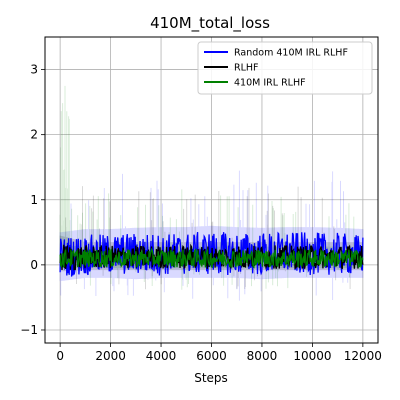 Image resolution: width=400 pixels, height=400 pixels. What do you see at coordinates (60, 356) in the screenshot?
I see `x-tick-label: 0` at bounding box center [60, 356].